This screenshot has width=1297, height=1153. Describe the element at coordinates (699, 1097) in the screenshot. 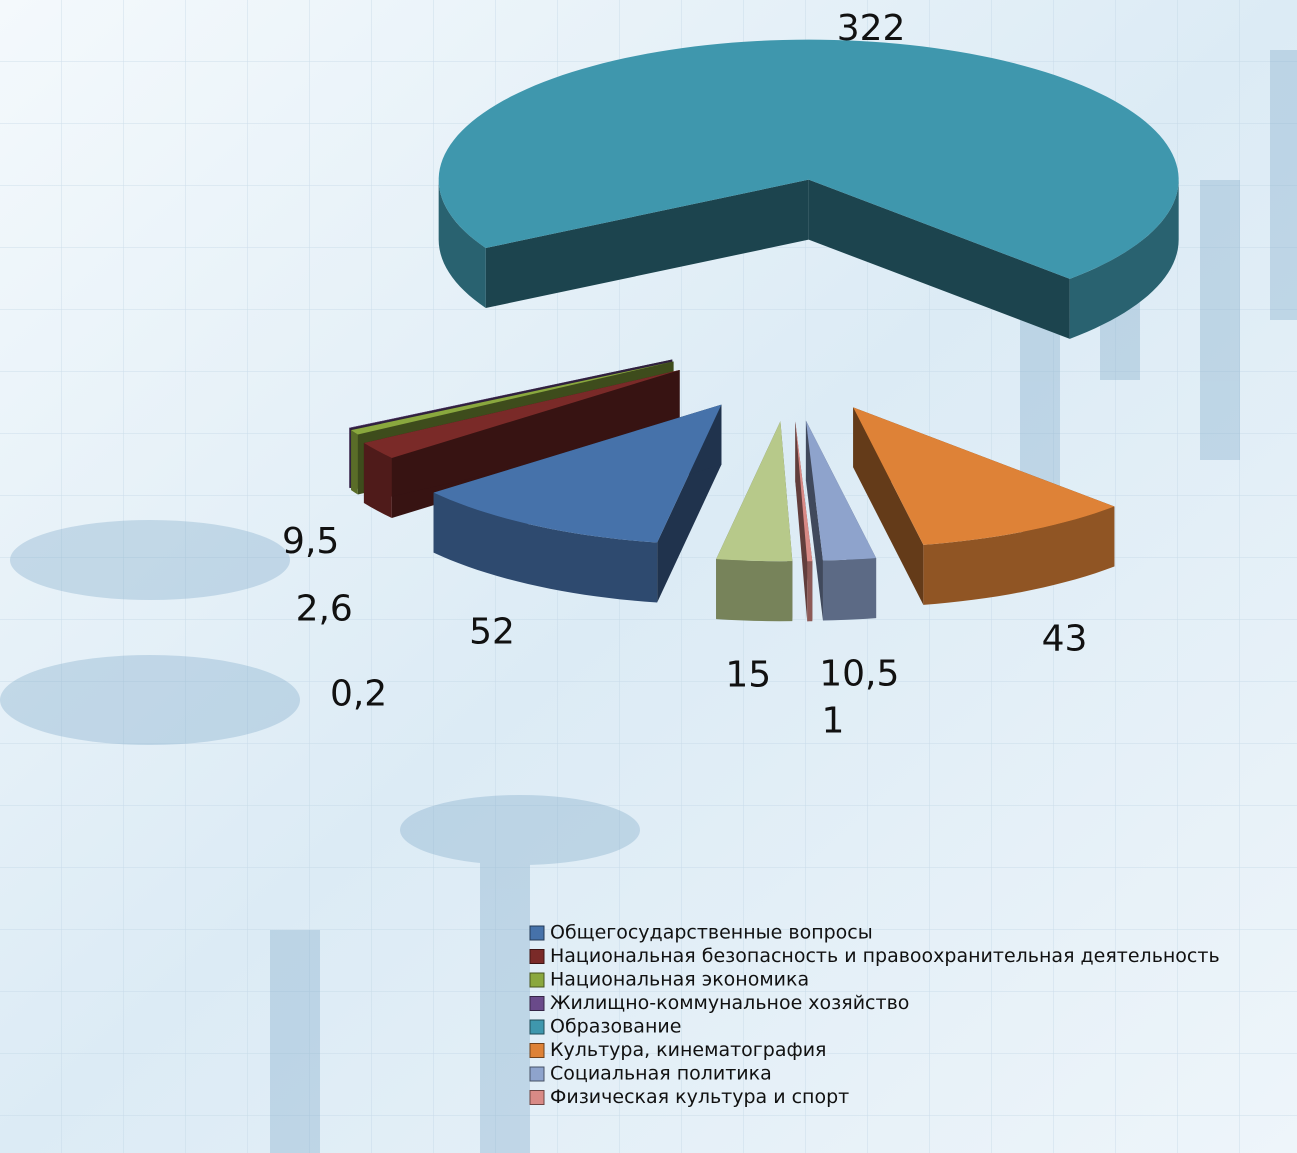

I see `legend-label: Физическая культура и спорт` at that location.